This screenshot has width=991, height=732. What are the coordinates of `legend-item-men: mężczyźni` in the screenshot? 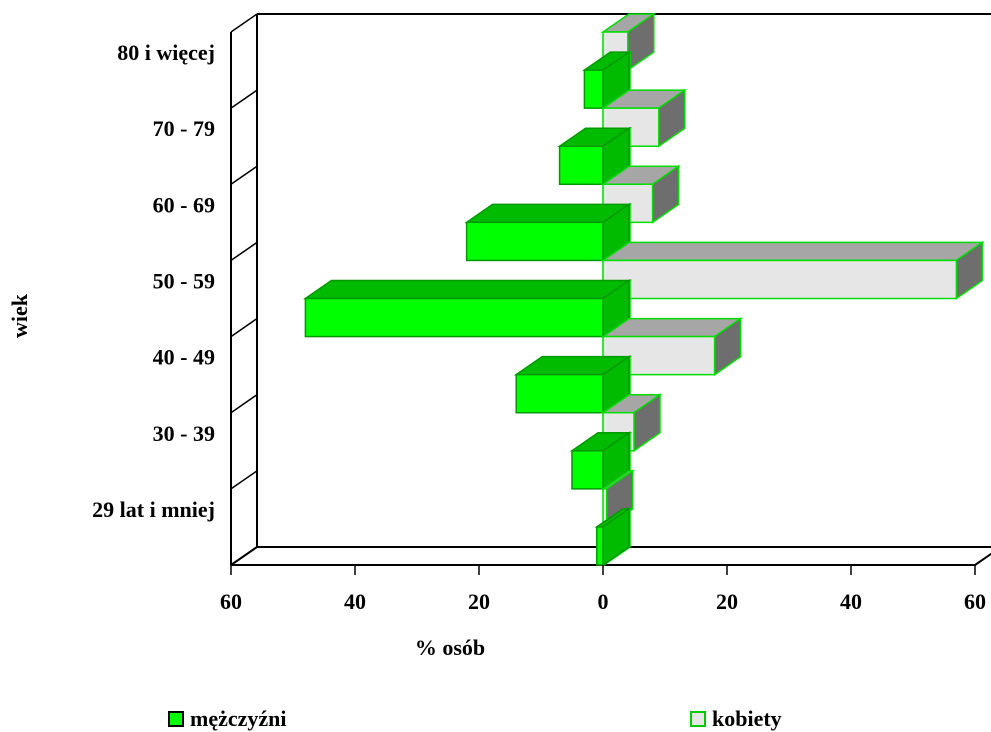 It's located at (227, 719).